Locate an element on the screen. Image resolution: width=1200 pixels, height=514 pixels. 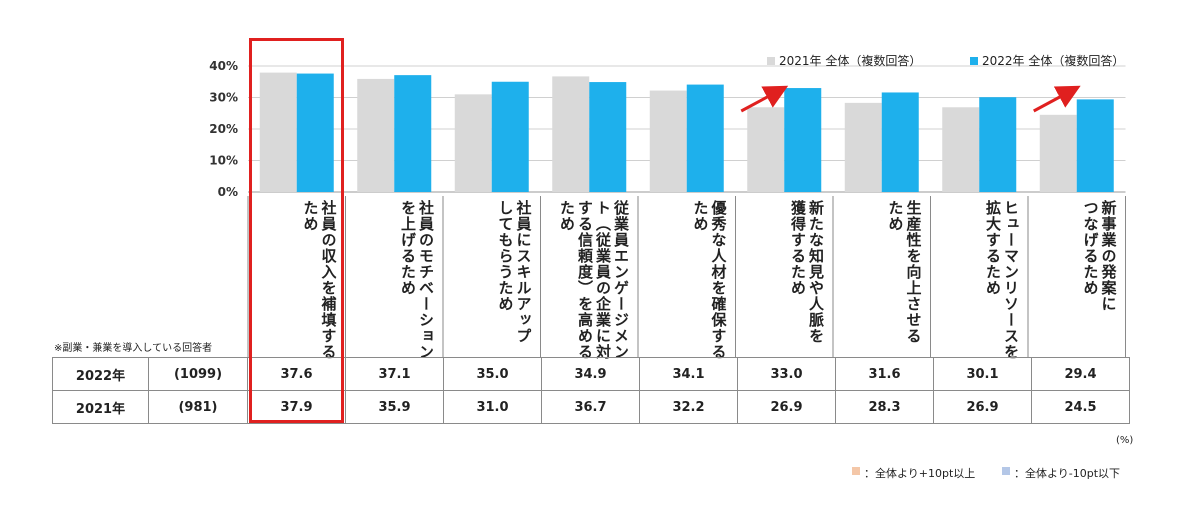
category-label-line: 社員のモチベーション is located at coordinates (426, 280).